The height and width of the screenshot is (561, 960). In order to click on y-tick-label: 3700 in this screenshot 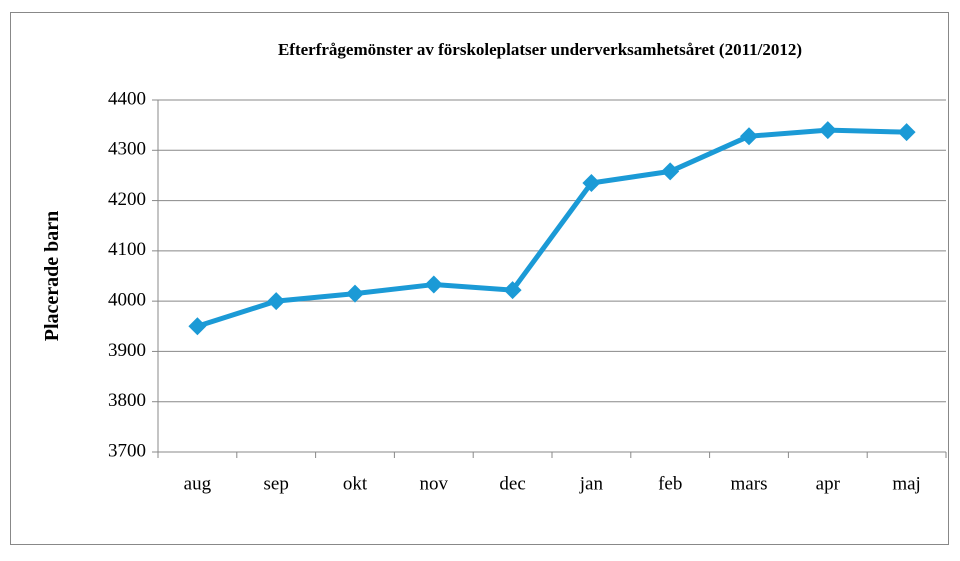, I will do `click(127, 450)`.